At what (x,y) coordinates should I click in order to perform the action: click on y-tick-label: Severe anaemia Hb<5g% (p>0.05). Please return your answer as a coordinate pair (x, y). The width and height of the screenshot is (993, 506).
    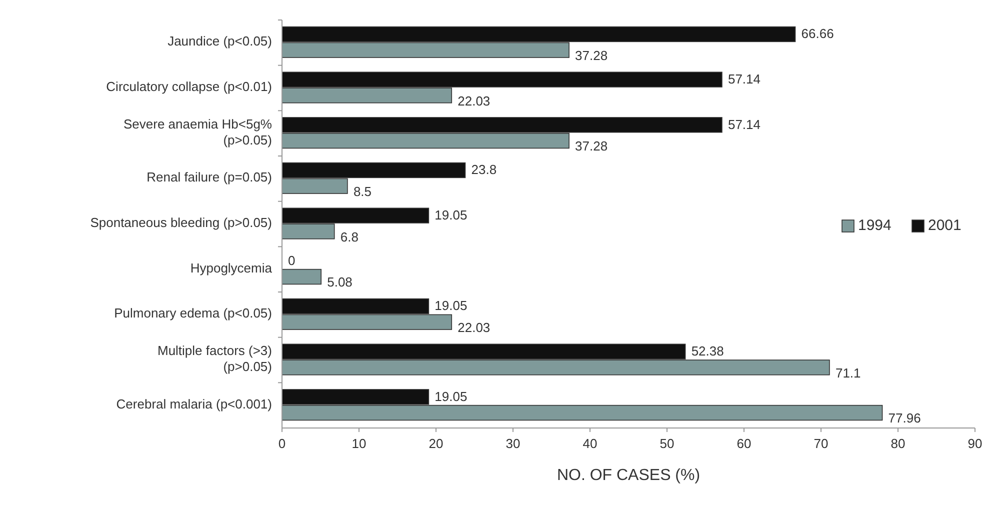
    Looking at the image, I should click on (197, 132).